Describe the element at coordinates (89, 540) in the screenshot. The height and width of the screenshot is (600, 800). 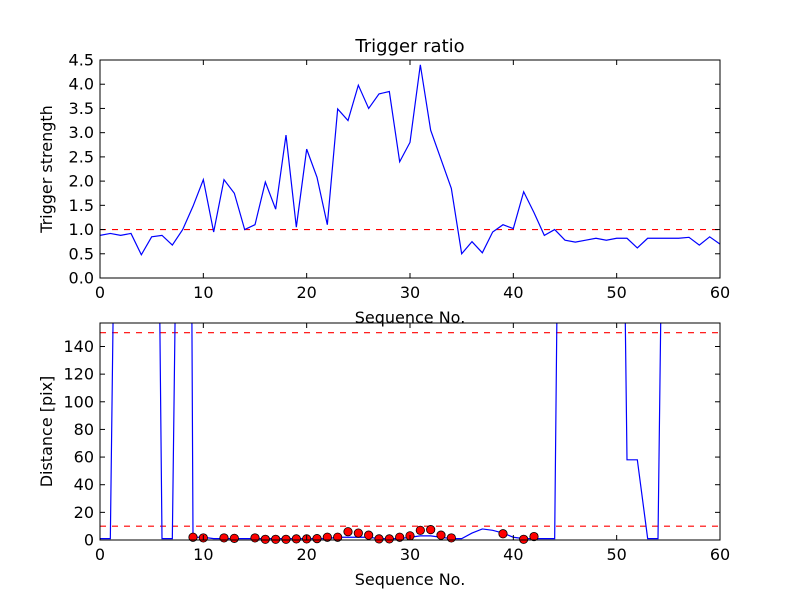
I see `bottom-y-tick-label-0: 0` at that location.